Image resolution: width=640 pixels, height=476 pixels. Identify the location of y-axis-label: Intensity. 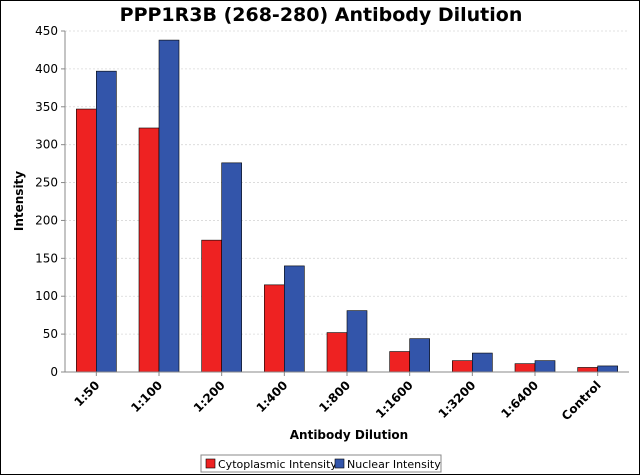
(19, 201).